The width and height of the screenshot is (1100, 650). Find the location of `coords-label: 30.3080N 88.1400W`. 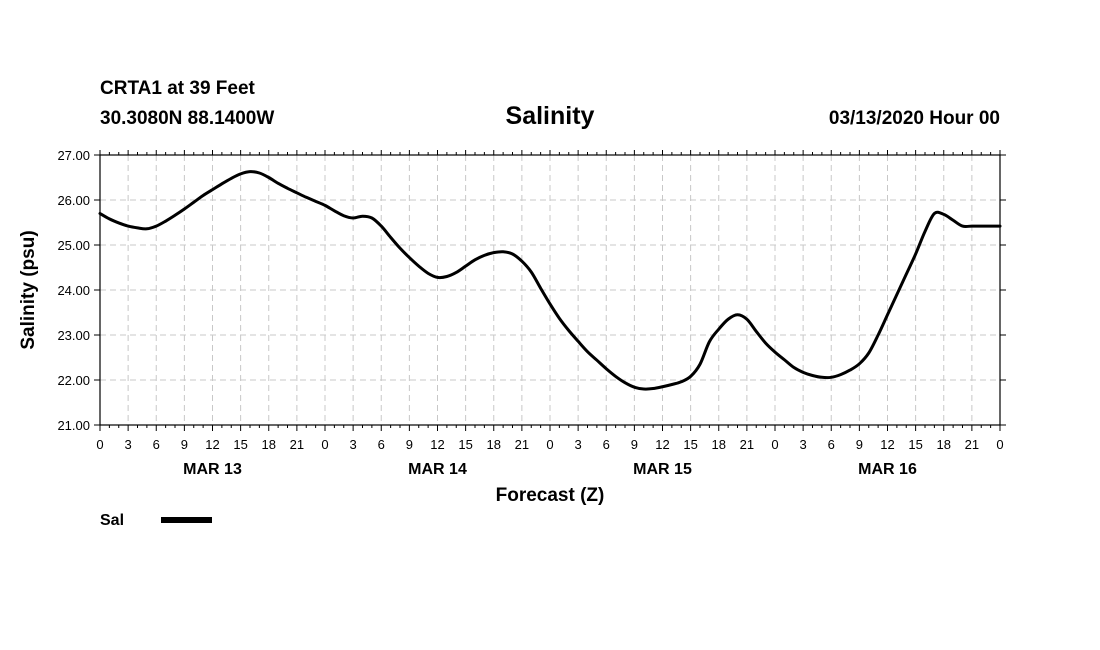

coords-label: 30.3080N 88.1400W is located at coordinates (187, 118).